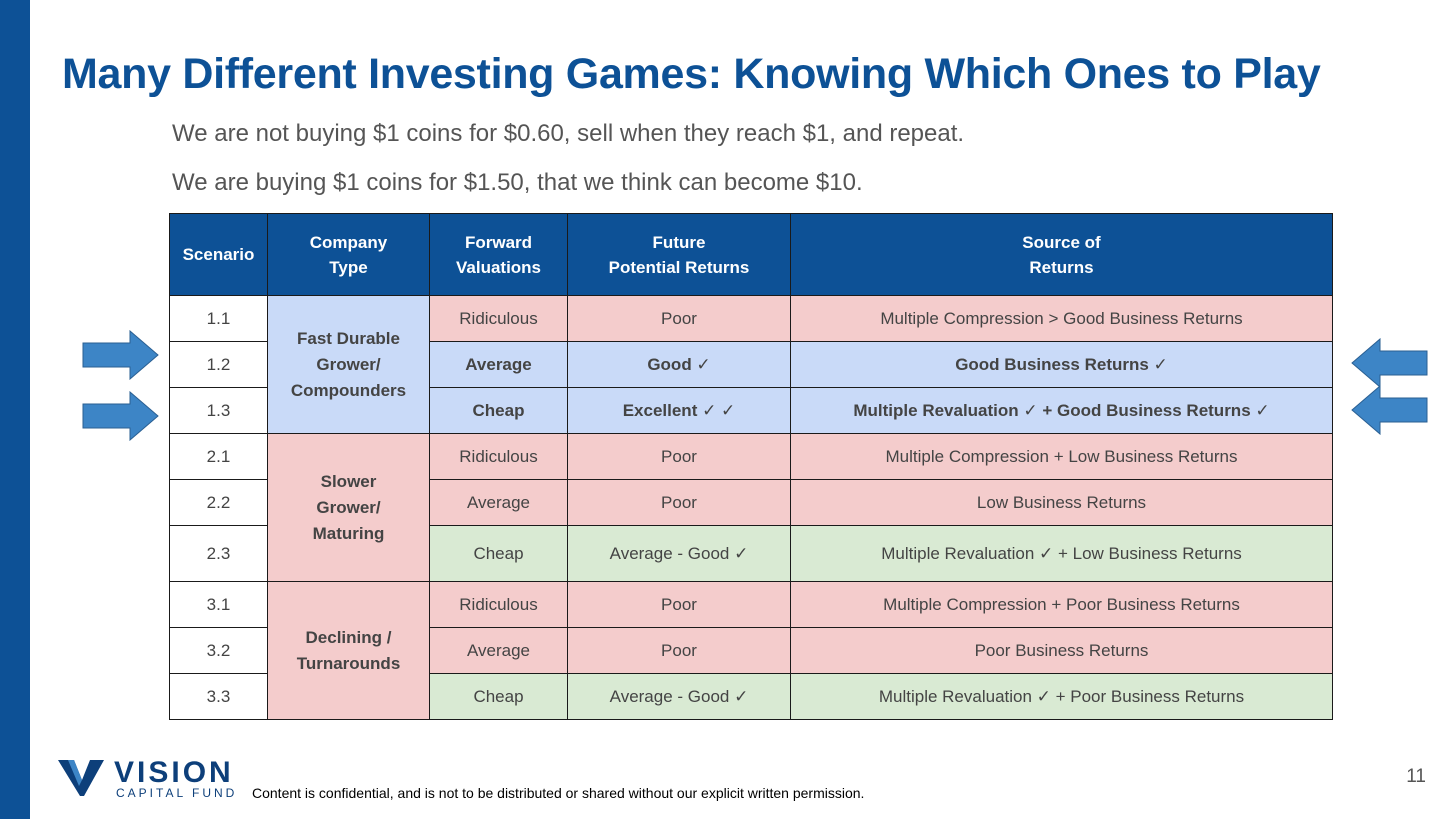  I want to click on scenario-cell: 2.1, so click(218, 456).